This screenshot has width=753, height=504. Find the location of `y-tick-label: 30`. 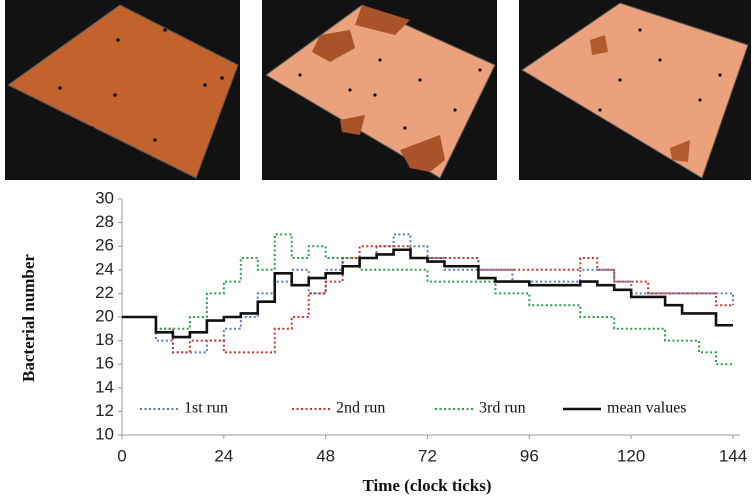

y-tick-label: 30 is located at coordinates (104, 197).